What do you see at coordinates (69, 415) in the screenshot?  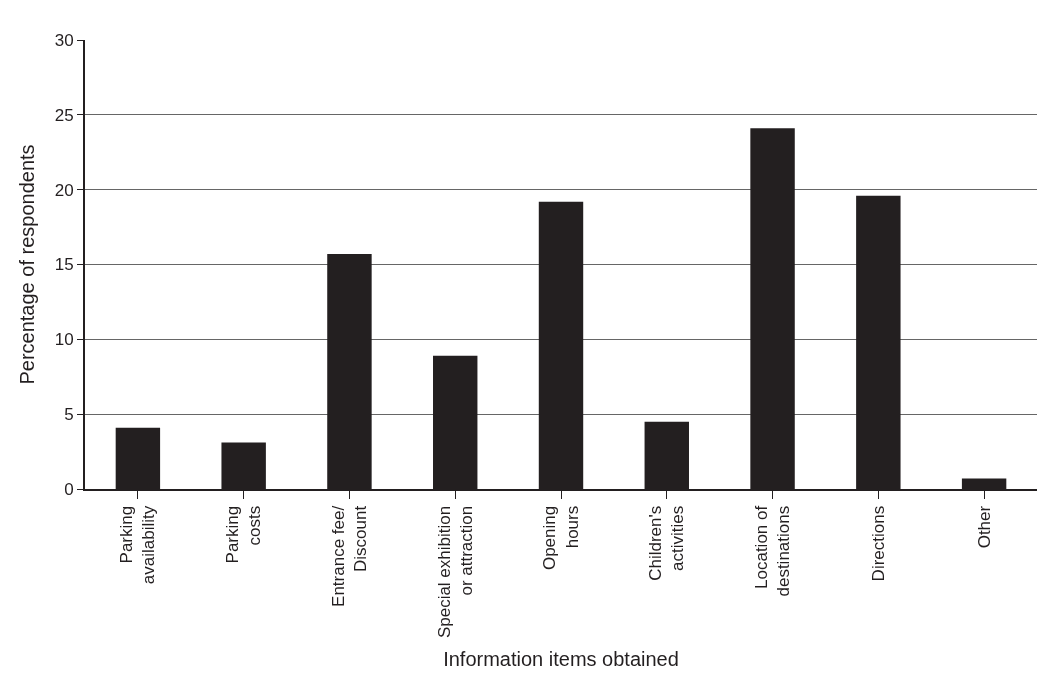 I see `y-tick-label: 5` at bounding box center [69, 415].